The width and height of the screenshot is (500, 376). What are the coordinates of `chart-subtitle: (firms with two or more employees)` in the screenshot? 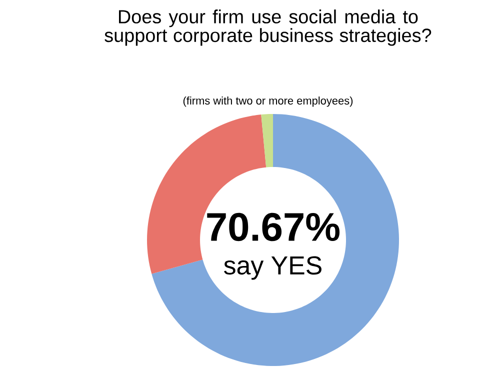 It's located at (268, 101).